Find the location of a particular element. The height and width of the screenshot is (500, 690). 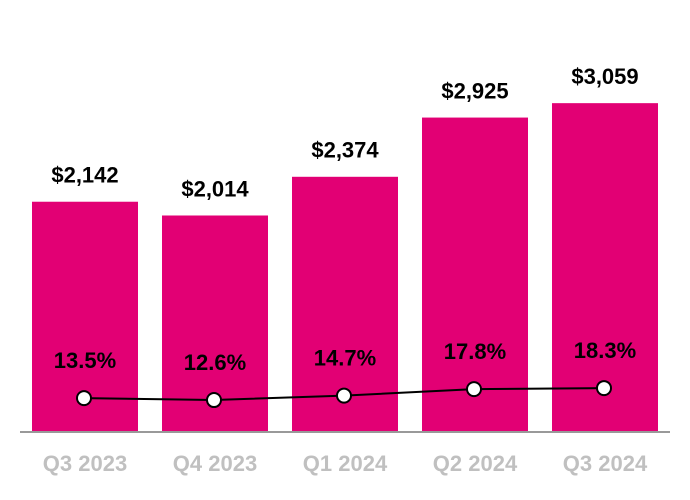

bar-value-label: $2,142 is located at coordinates (84, 175).